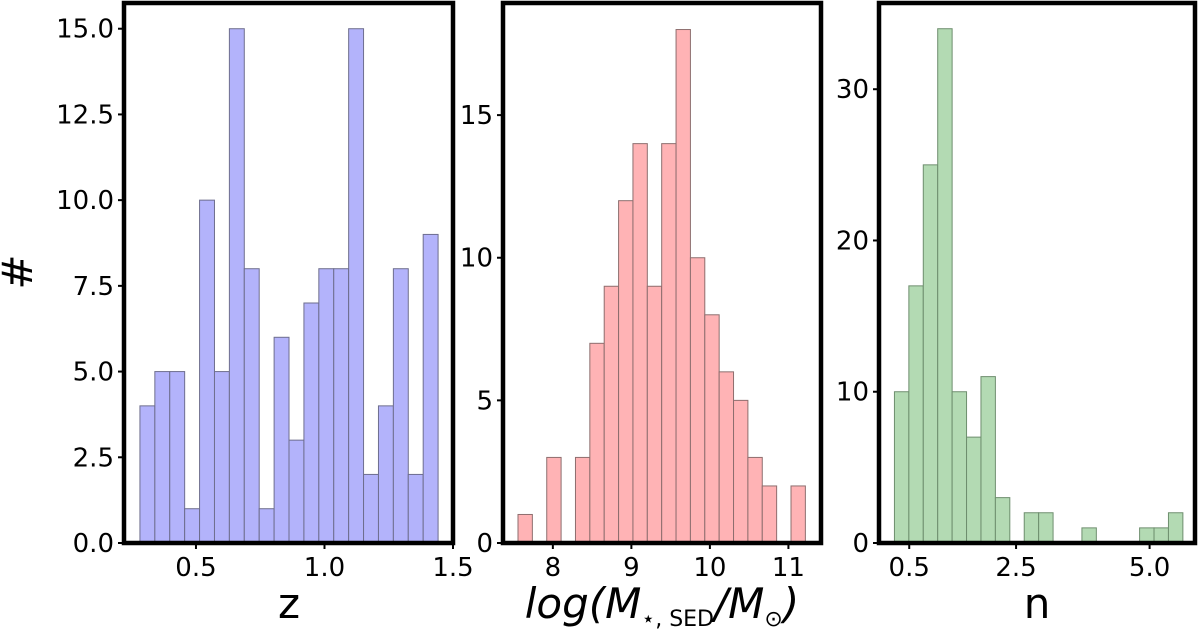 This screenshot has width=1200, height=632. What do you see at coordinates (655, 619) in the screenshot?
I see `xlabel-part: ⋆,` at bounding box center [655, 619].